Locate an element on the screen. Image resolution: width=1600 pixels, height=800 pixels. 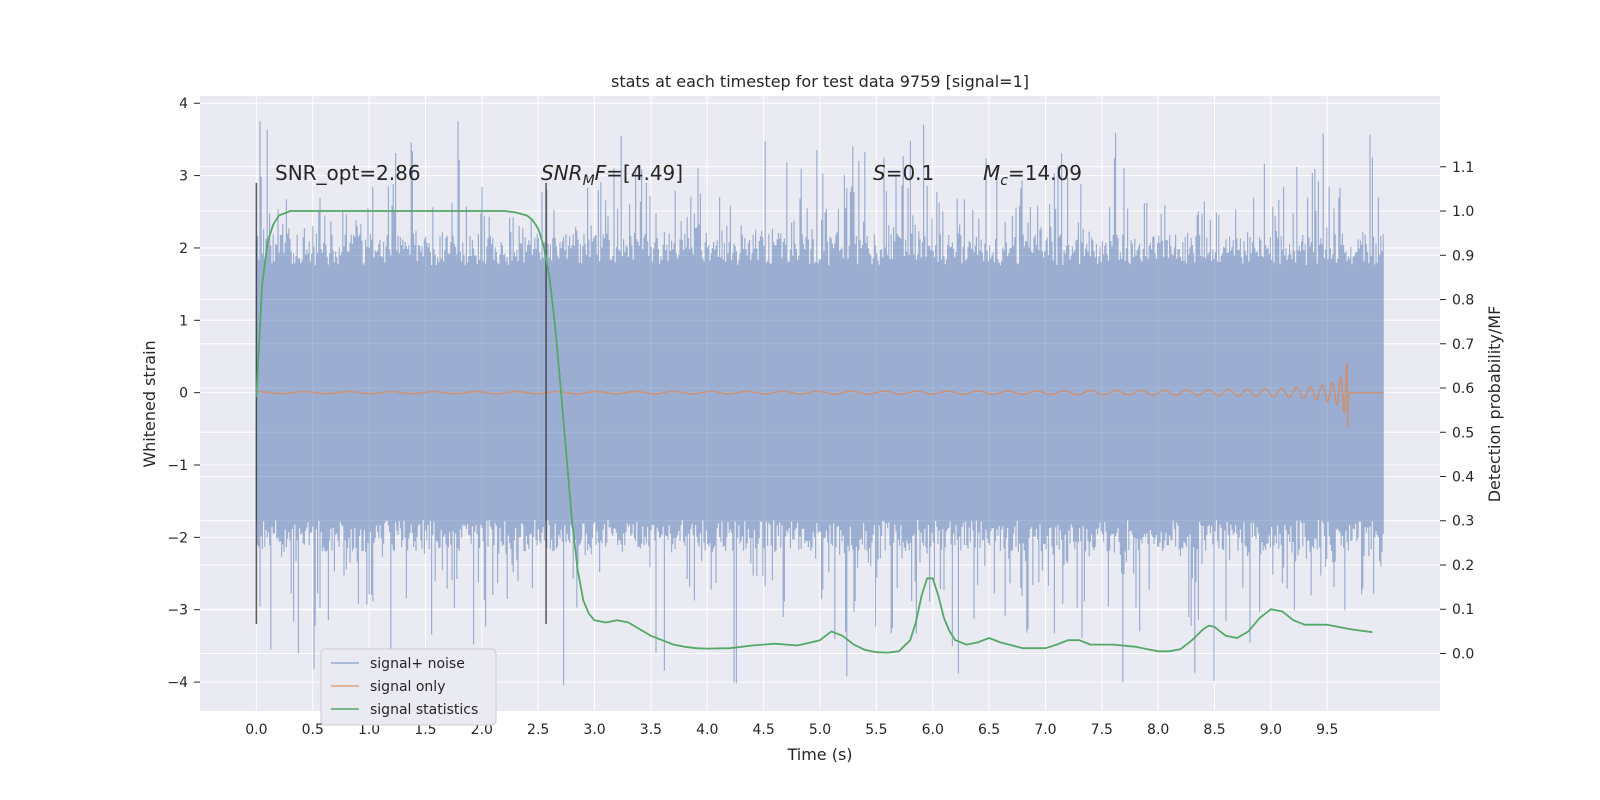
y2-tick-label: 1.0 is located at coordinates (1463, 212).